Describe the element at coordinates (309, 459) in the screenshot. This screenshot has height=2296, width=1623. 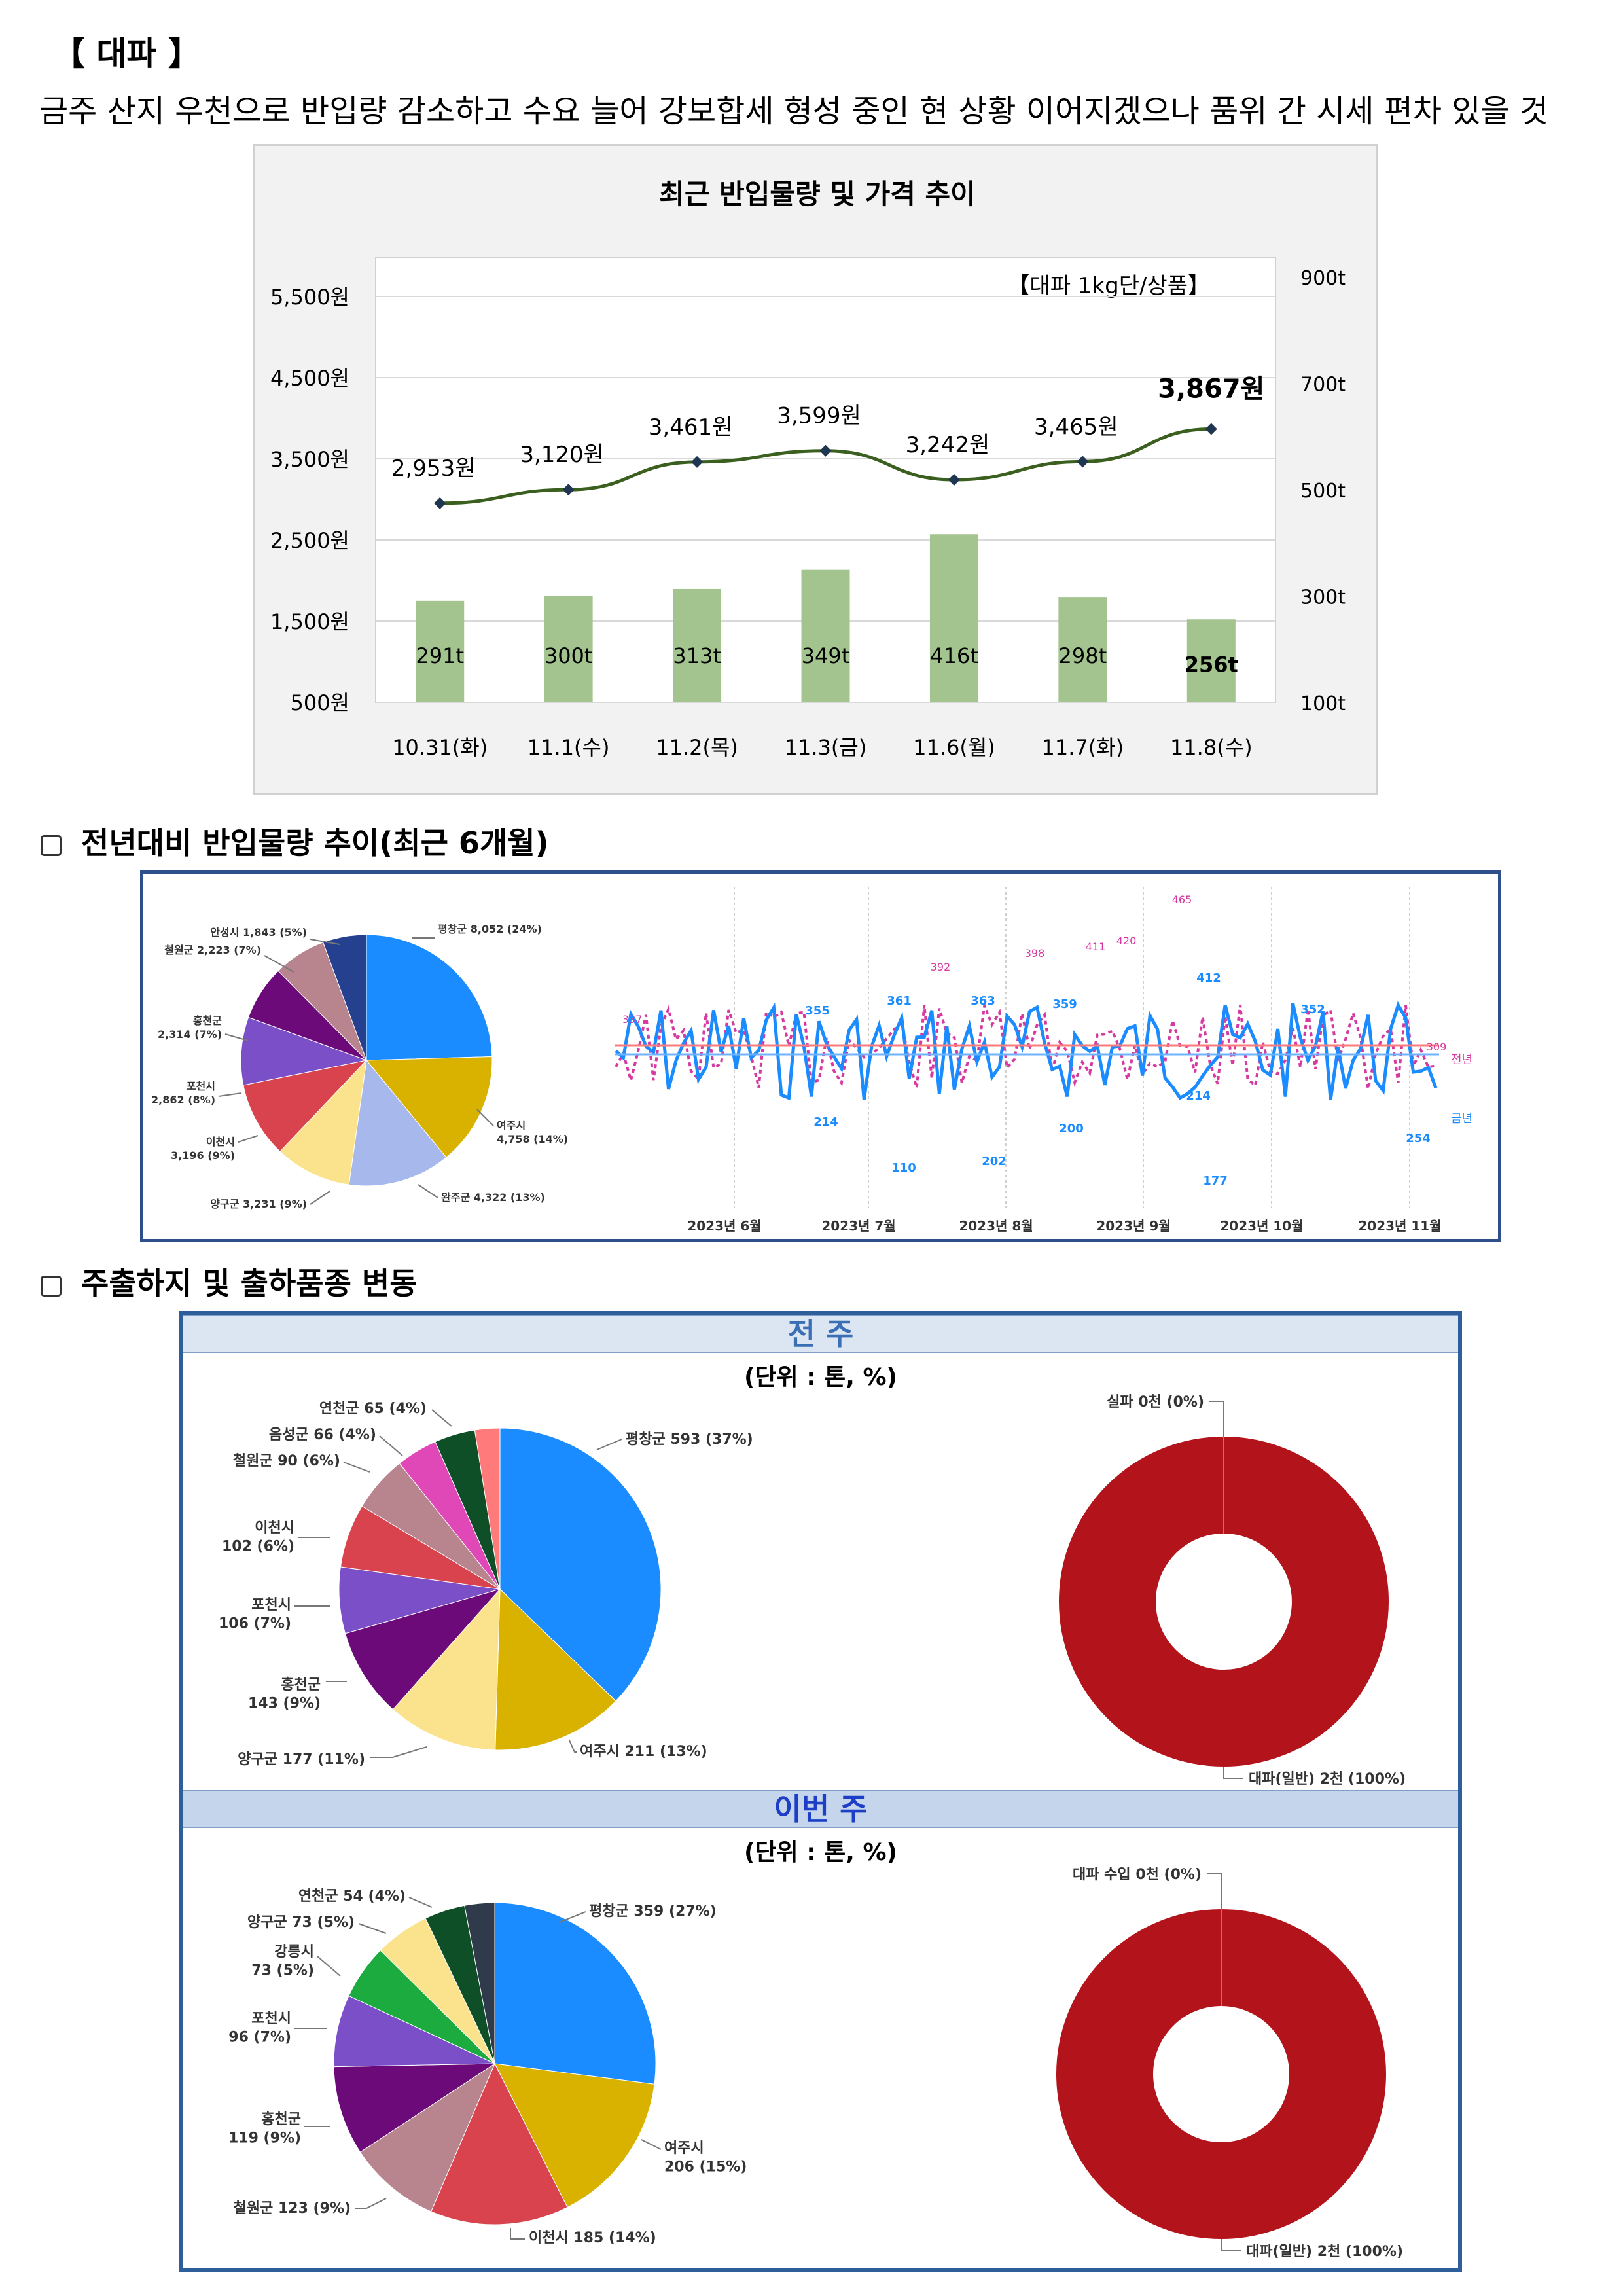
I see `y-left-tick: 3,500원` at that location.